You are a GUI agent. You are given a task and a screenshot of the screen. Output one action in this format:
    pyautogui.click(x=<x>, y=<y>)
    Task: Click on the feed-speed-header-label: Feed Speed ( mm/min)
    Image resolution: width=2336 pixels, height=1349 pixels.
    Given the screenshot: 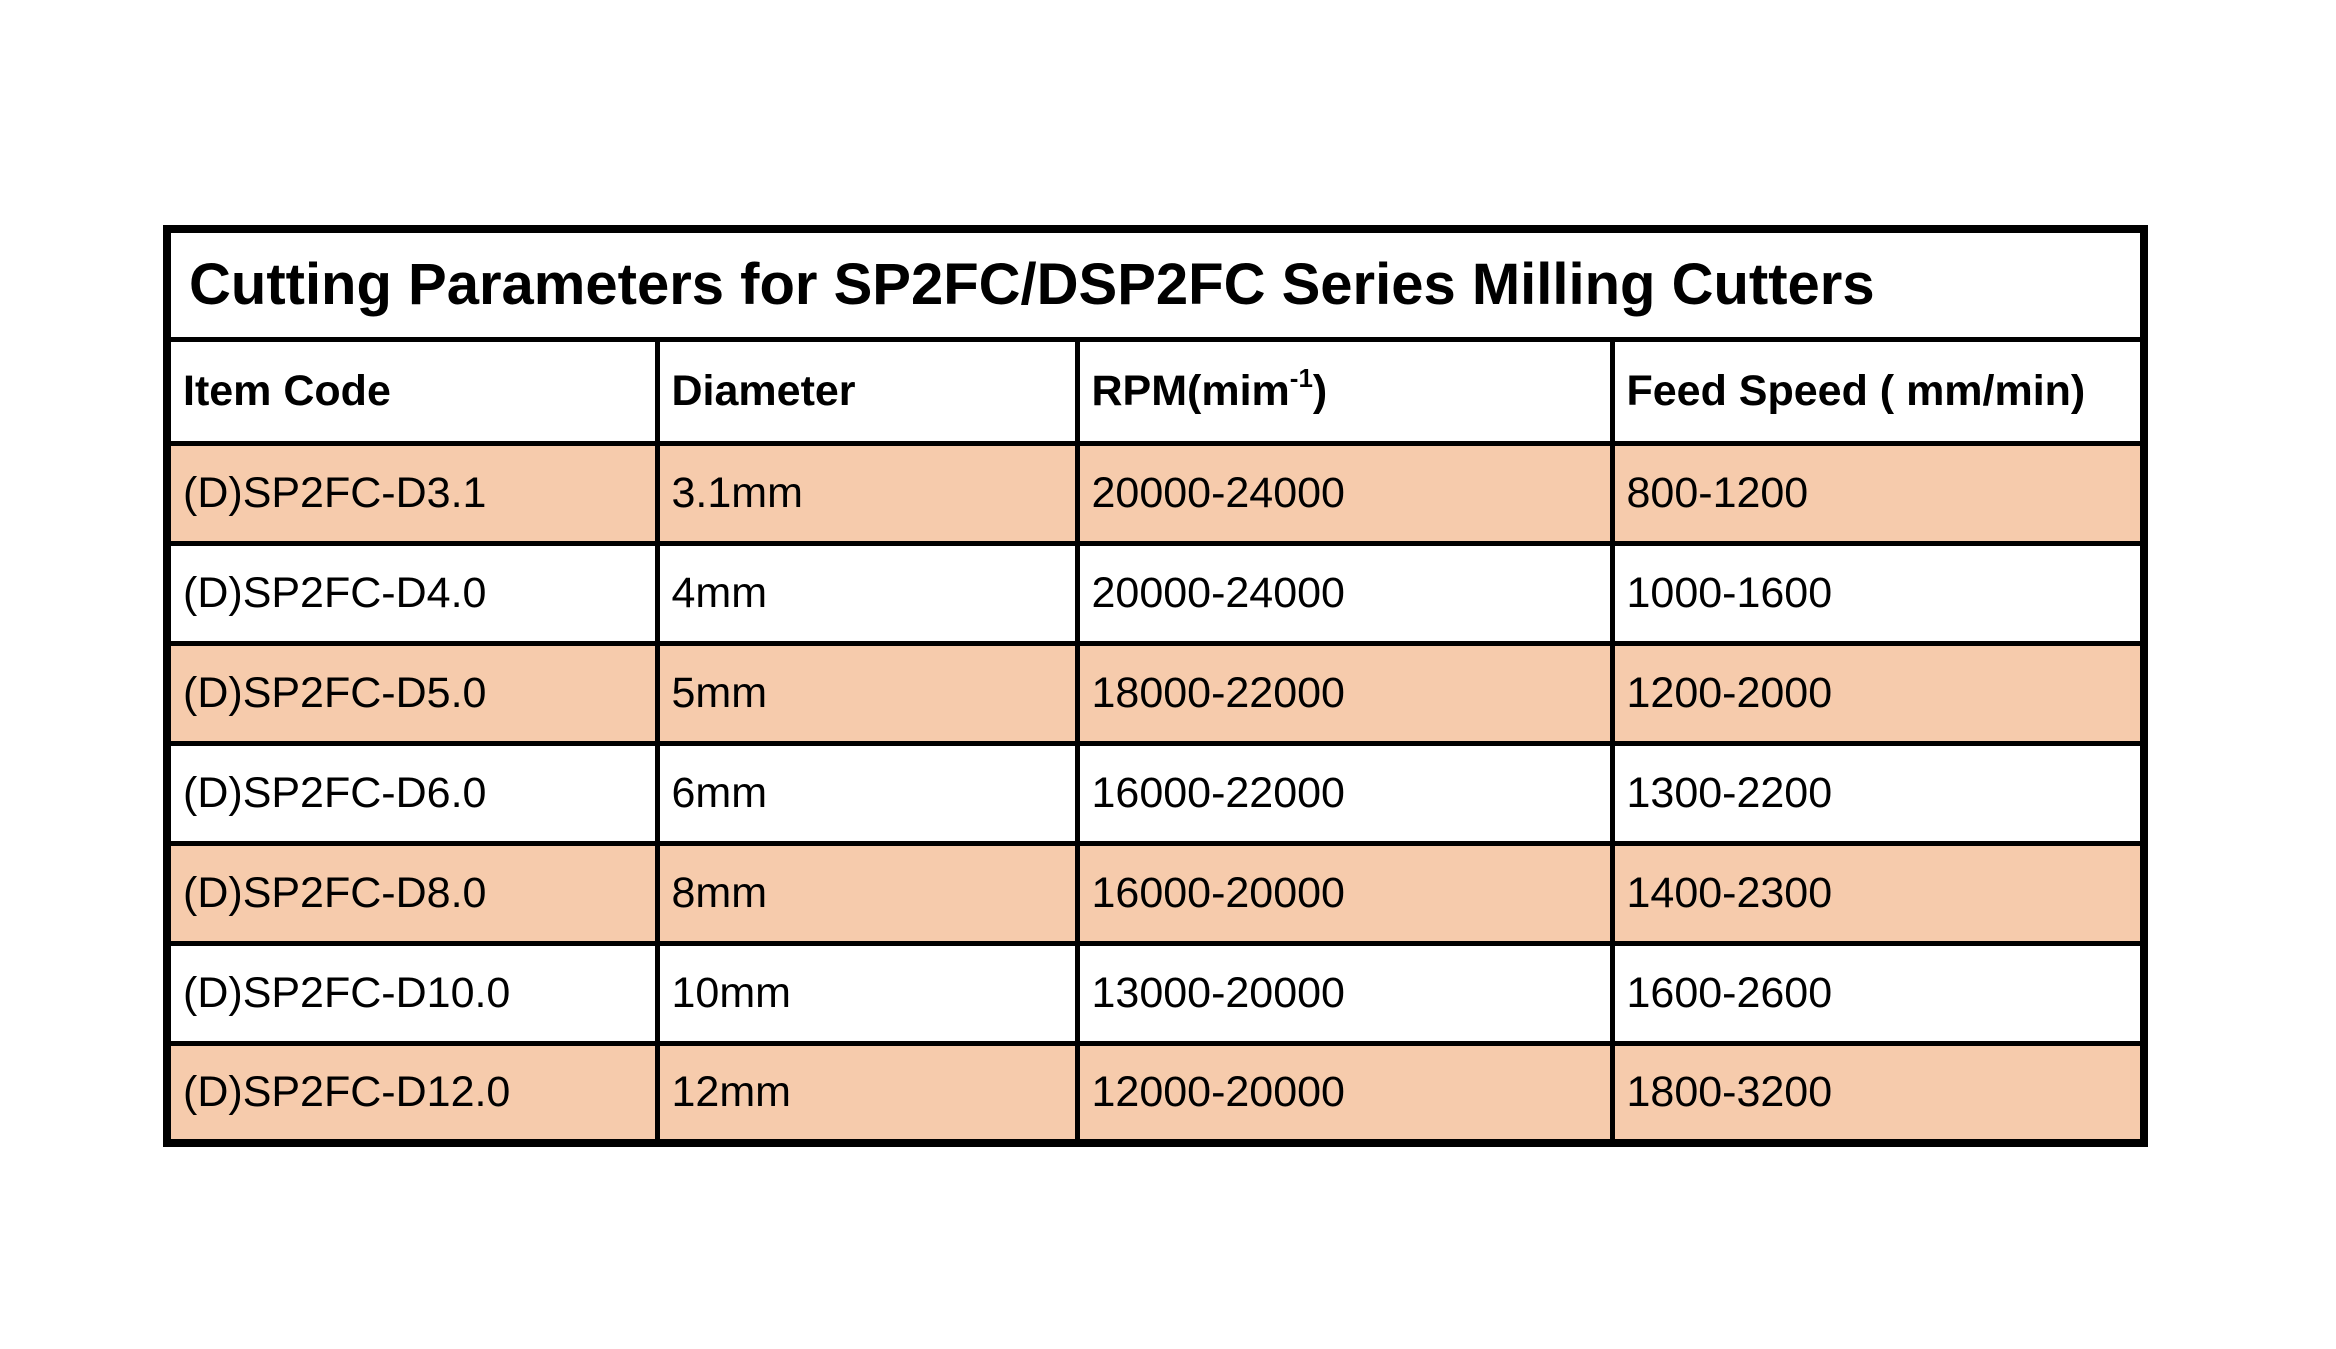 What is the action you would take?
    pyautogui.click(x=1856, y=390)
    